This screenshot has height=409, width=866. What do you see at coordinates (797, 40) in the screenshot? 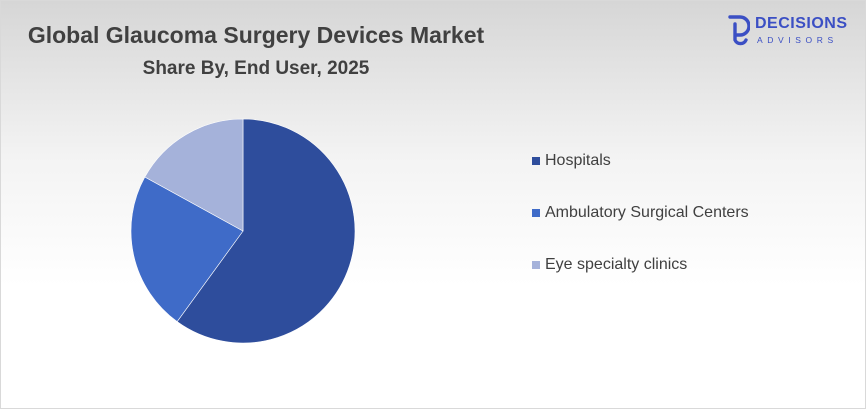
I see `logo-subtext: ADVISORS` at bounding box center [797, 40].